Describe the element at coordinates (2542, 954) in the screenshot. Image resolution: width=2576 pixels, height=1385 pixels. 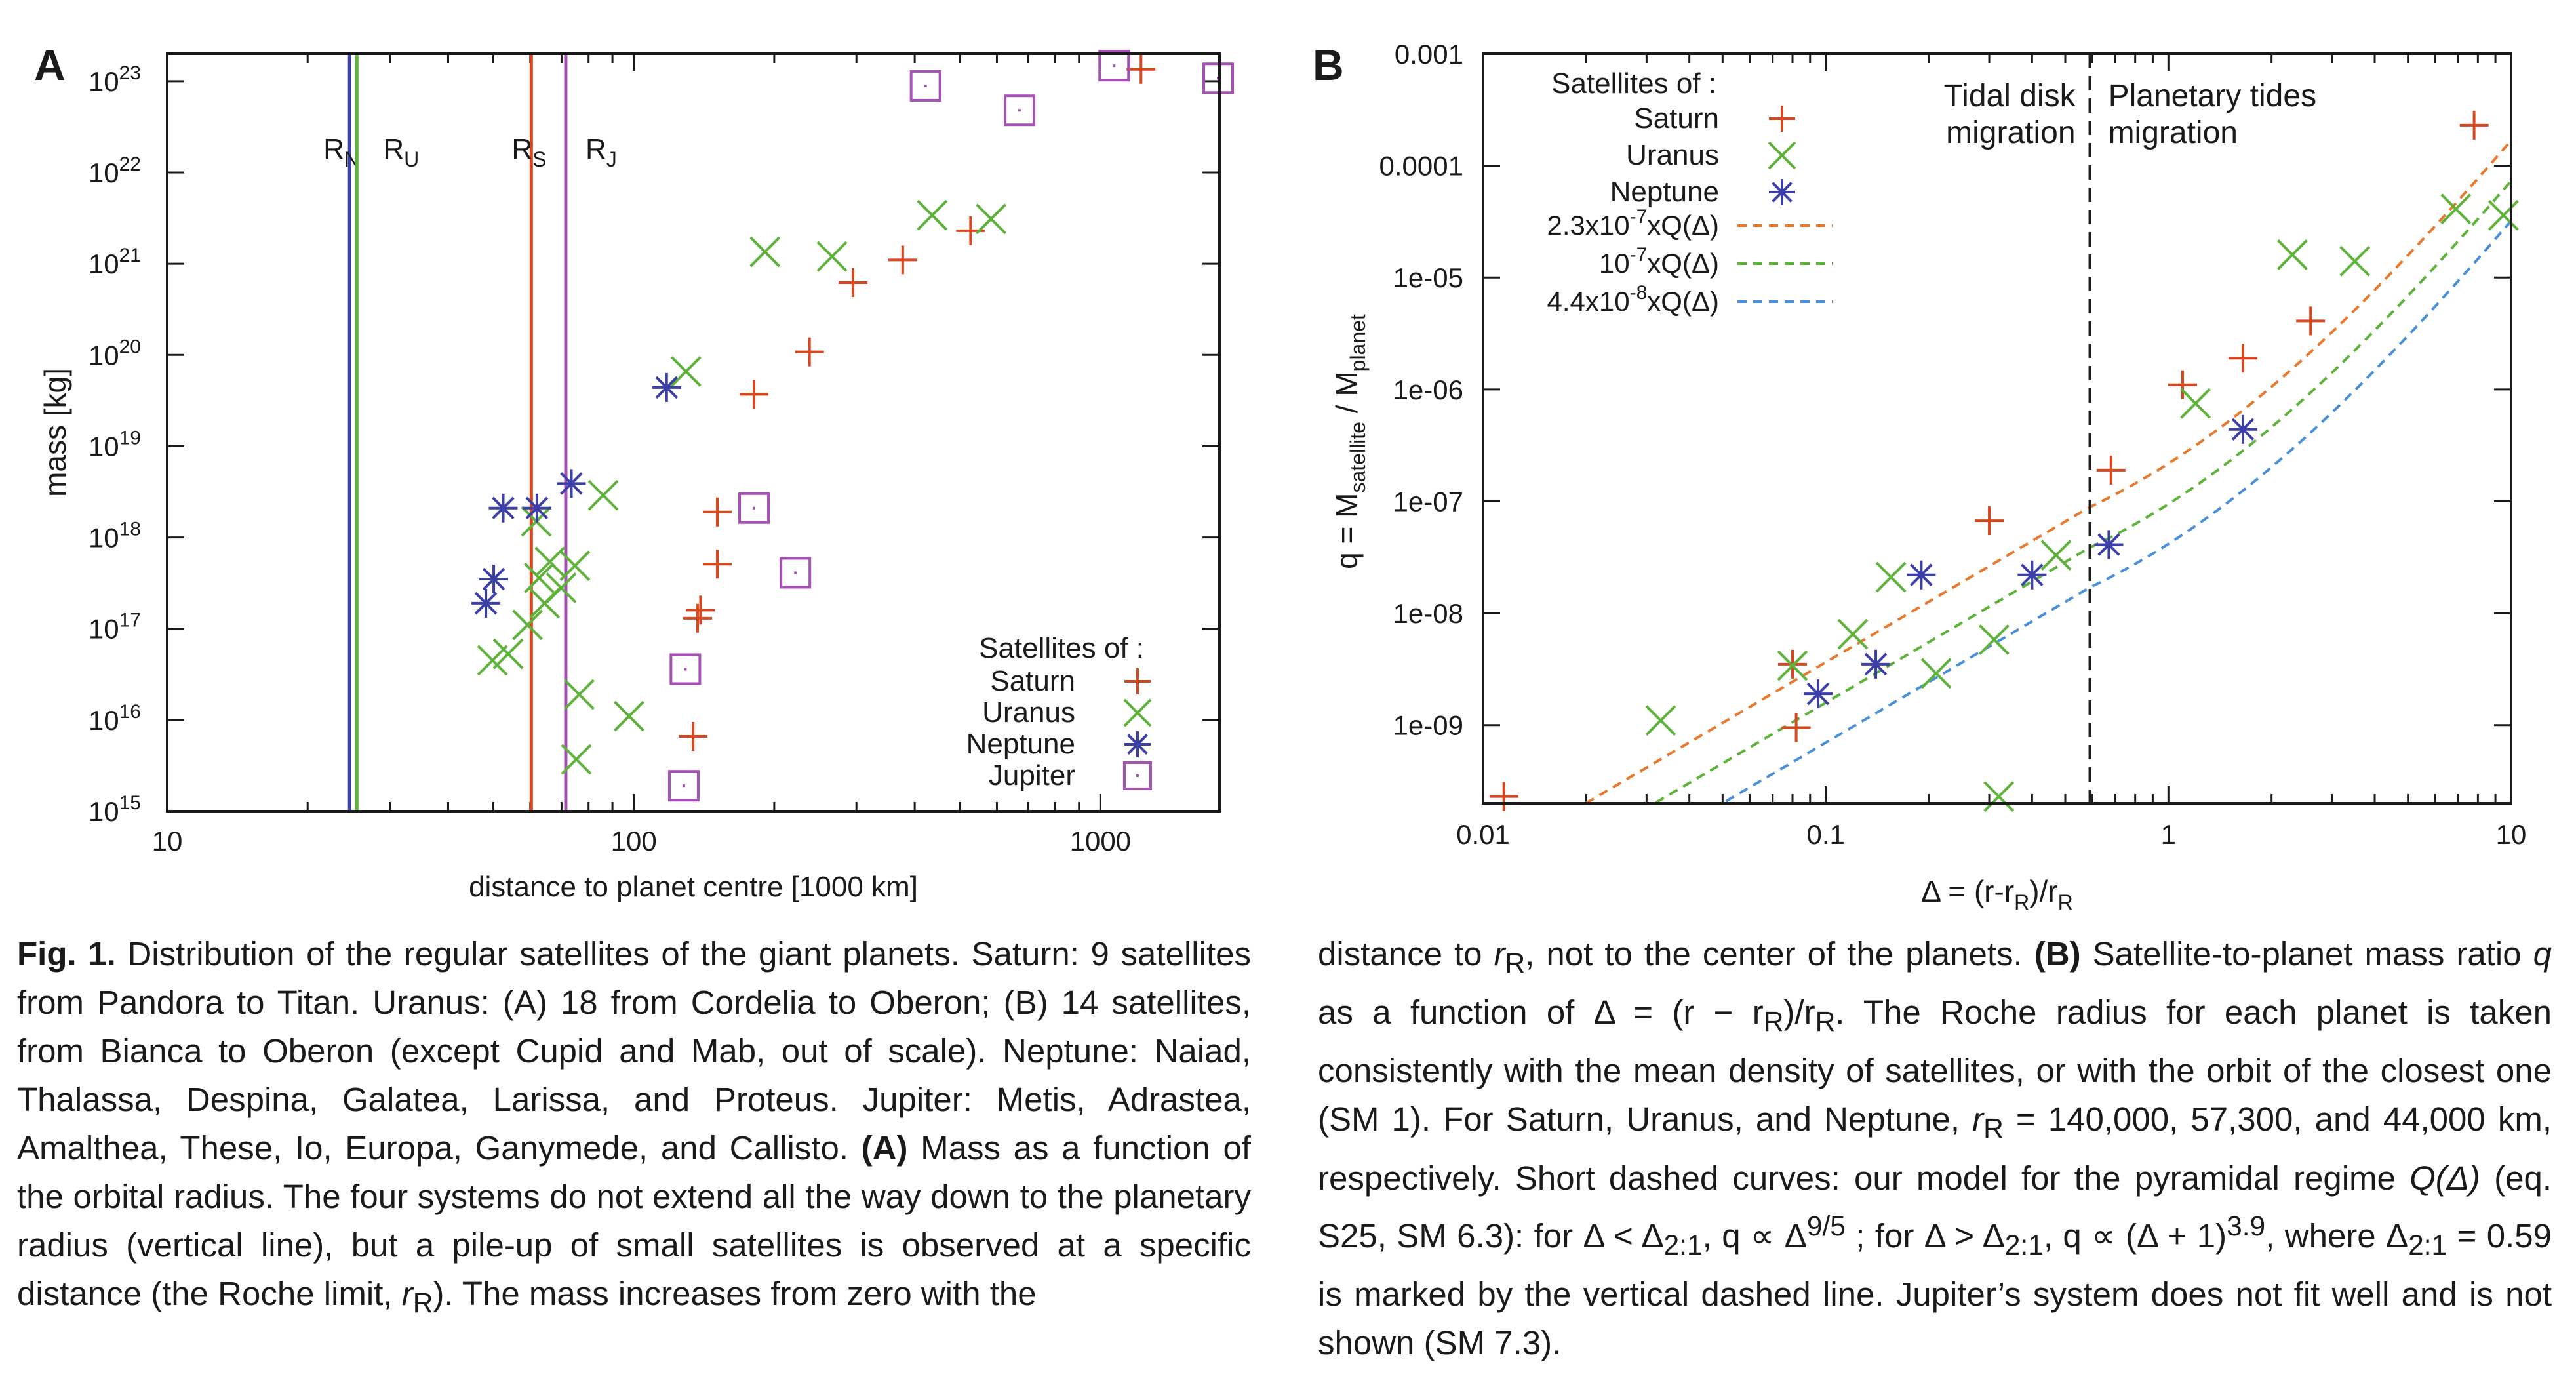
I see `caption-symbol: q` at that location.